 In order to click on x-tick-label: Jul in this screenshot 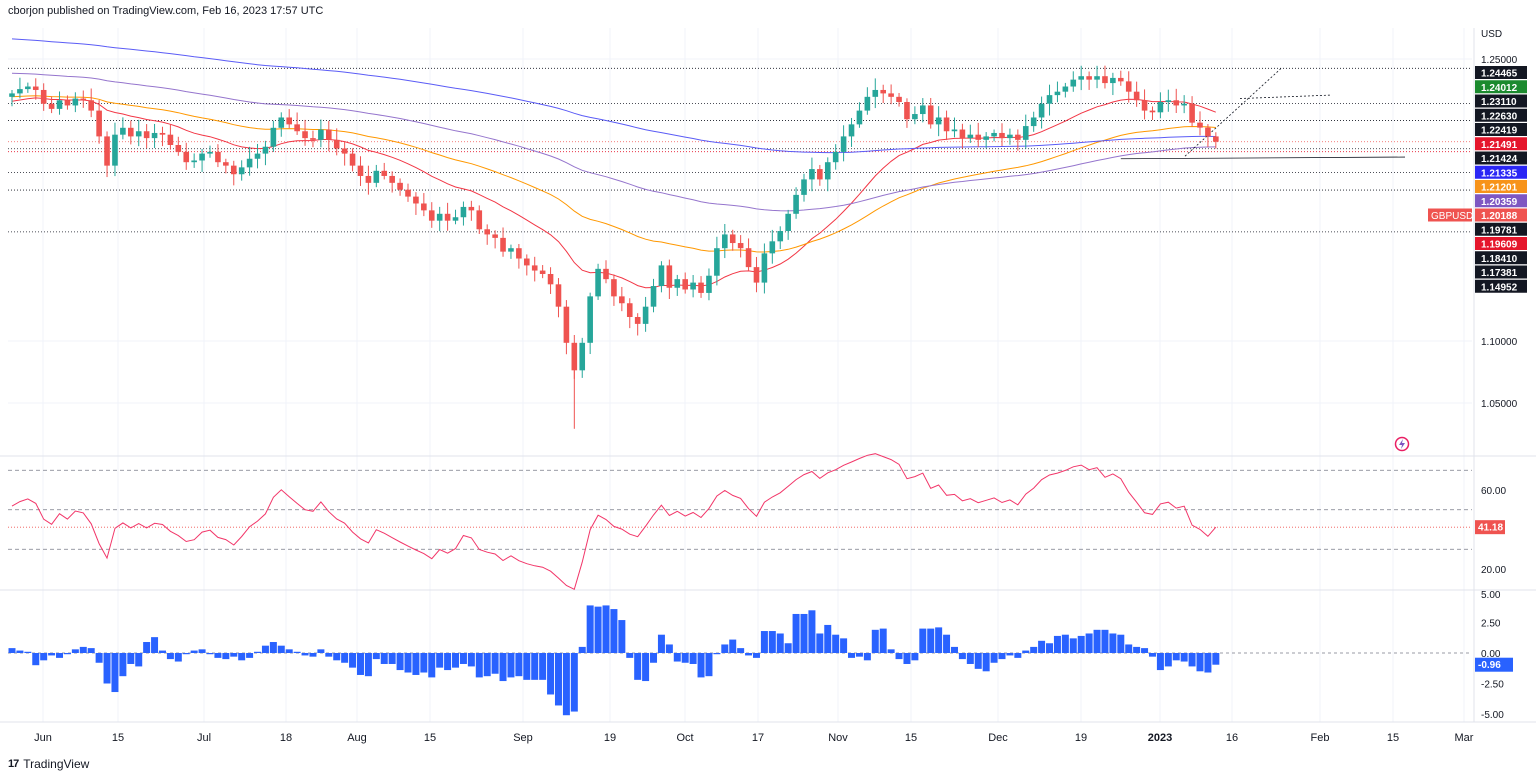, I will do `click(204, 738)`.